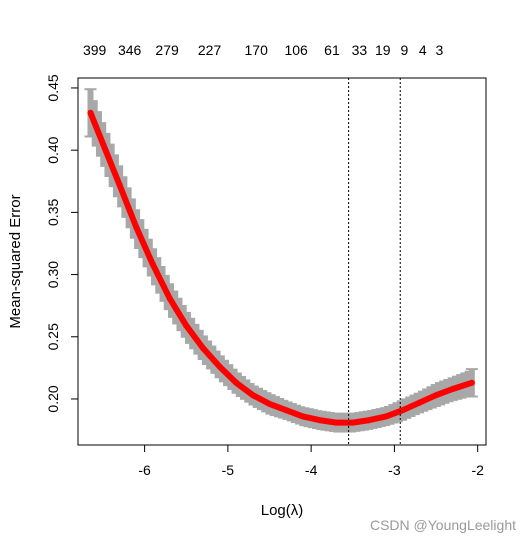  Describe the element at coordinates (442, 525) in the screenshot. I see `watermark: CSDN @YoungLeelight` at that location.